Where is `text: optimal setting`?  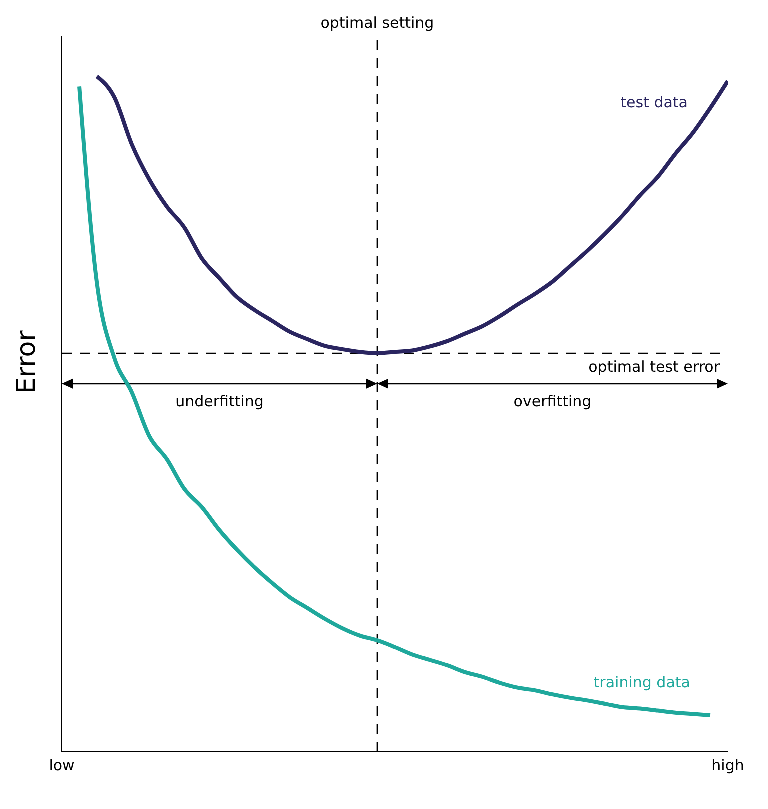
text: optimal setting is located at coordinates (377, 23).